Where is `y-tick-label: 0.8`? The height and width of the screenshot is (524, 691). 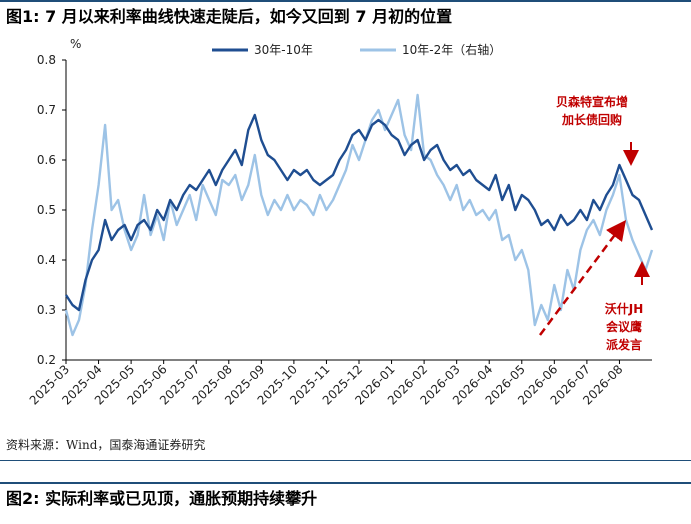 y-tick-label: 0.8 is located at coordinates (46, 60).